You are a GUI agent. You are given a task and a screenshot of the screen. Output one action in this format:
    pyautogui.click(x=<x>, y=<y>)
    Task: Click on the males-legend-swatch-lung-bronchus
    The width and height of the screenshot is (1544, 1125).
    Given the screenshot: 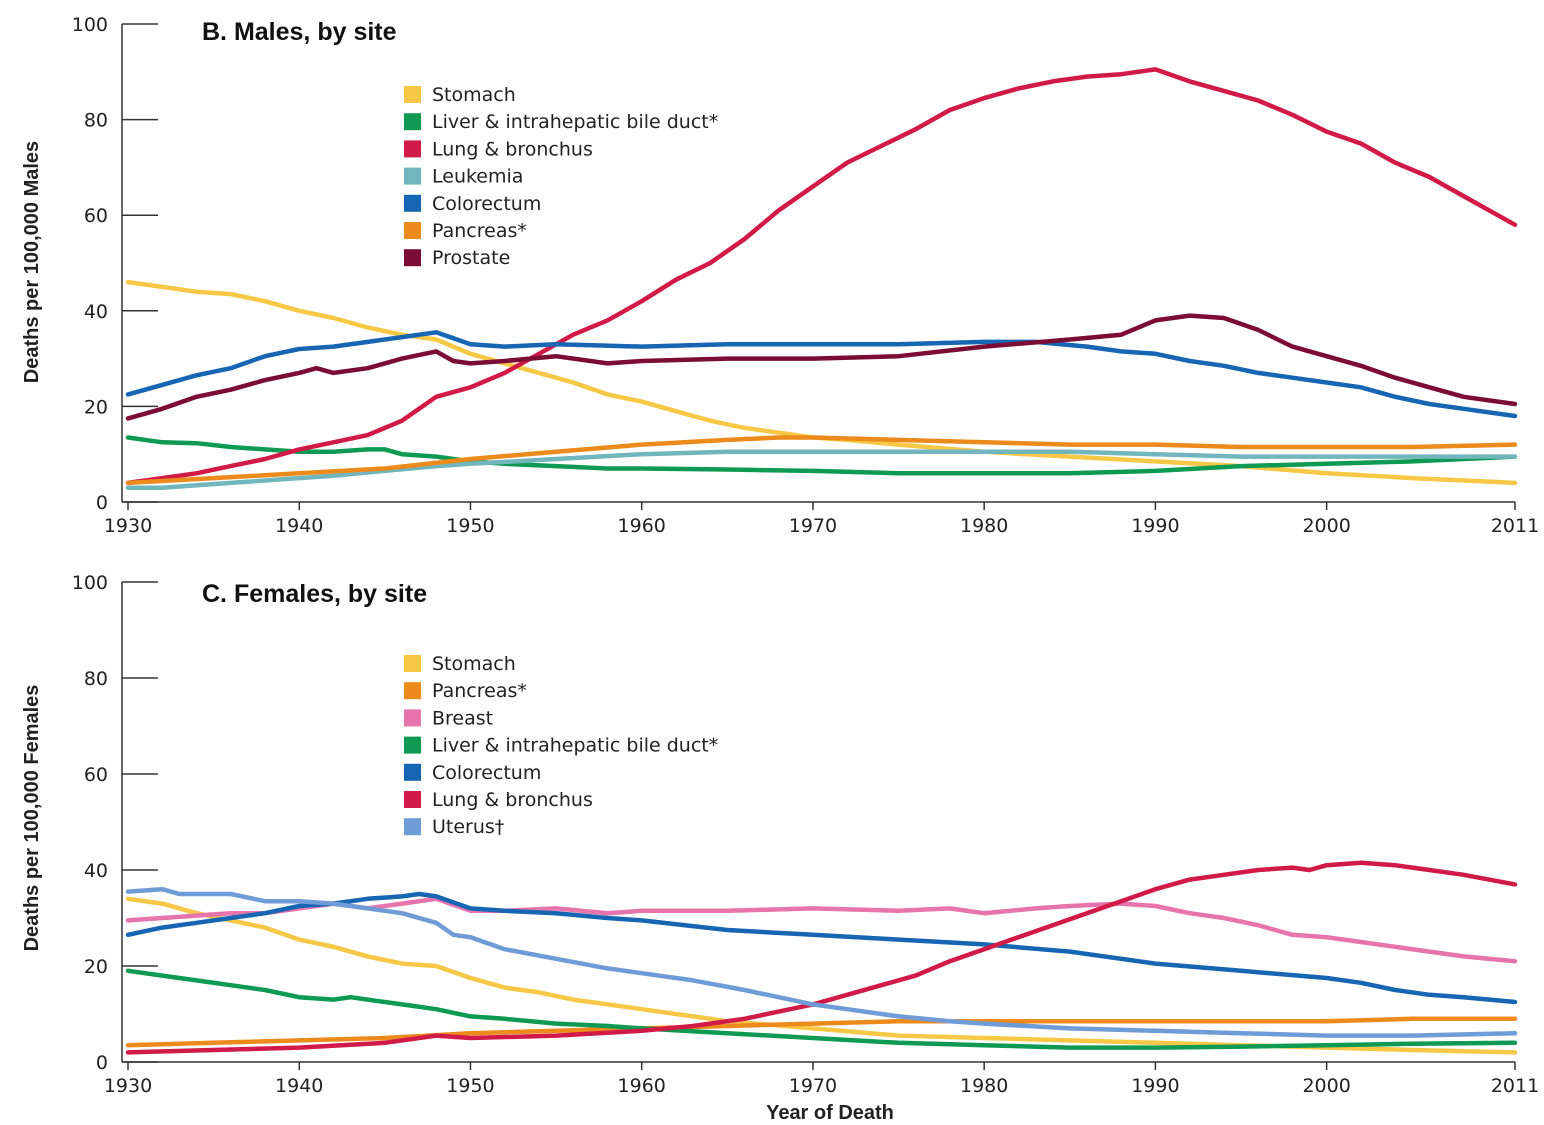 What is the action you would take?
    pyautogui.click(x=412, y=149)
    